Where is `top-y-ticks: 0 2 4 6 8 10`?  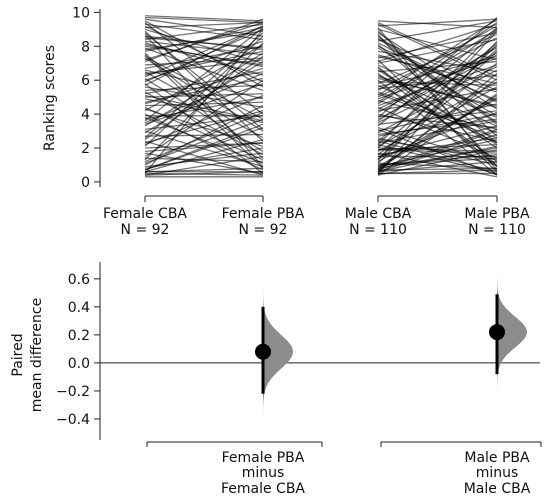
top-y-ticks: 0 2 4 6 8 10 is located at coordinates (86, 98).